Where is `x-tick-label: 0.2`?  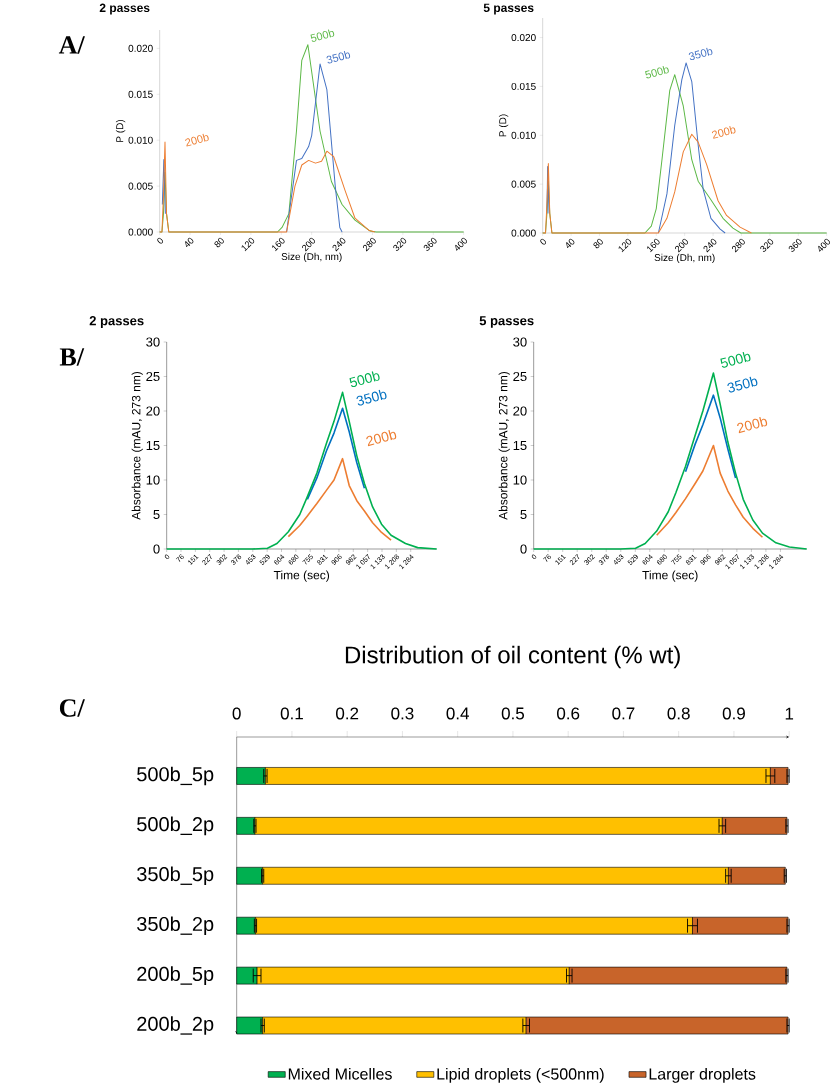 x-tick-label: 0.2 is located at coordinates (347, 713).